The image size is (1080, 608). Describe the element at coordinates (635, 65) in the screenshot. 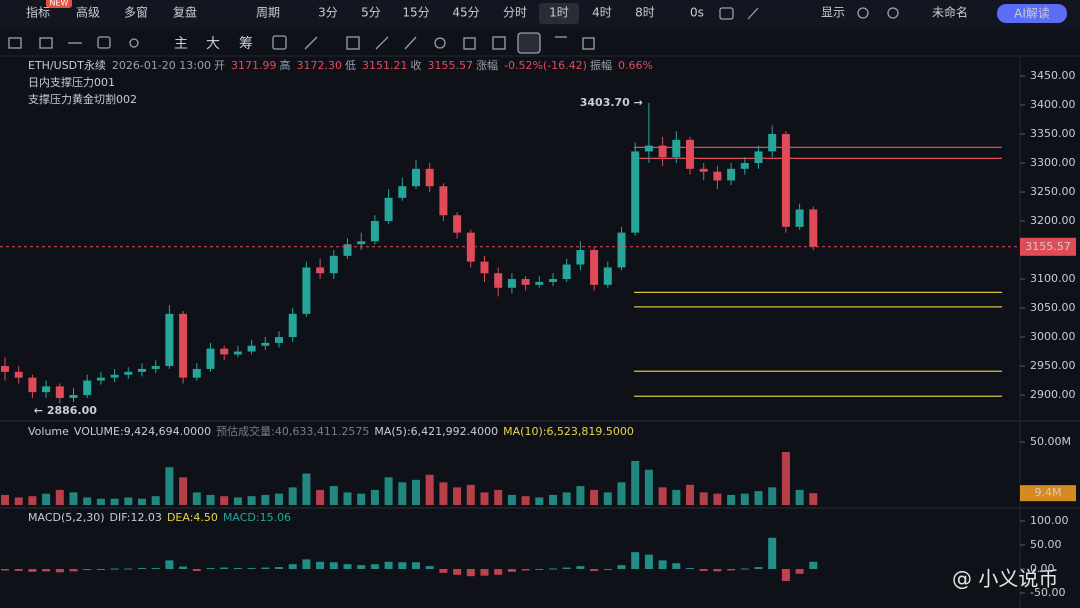

I see `ohlc-part: 0.66%` at that location.